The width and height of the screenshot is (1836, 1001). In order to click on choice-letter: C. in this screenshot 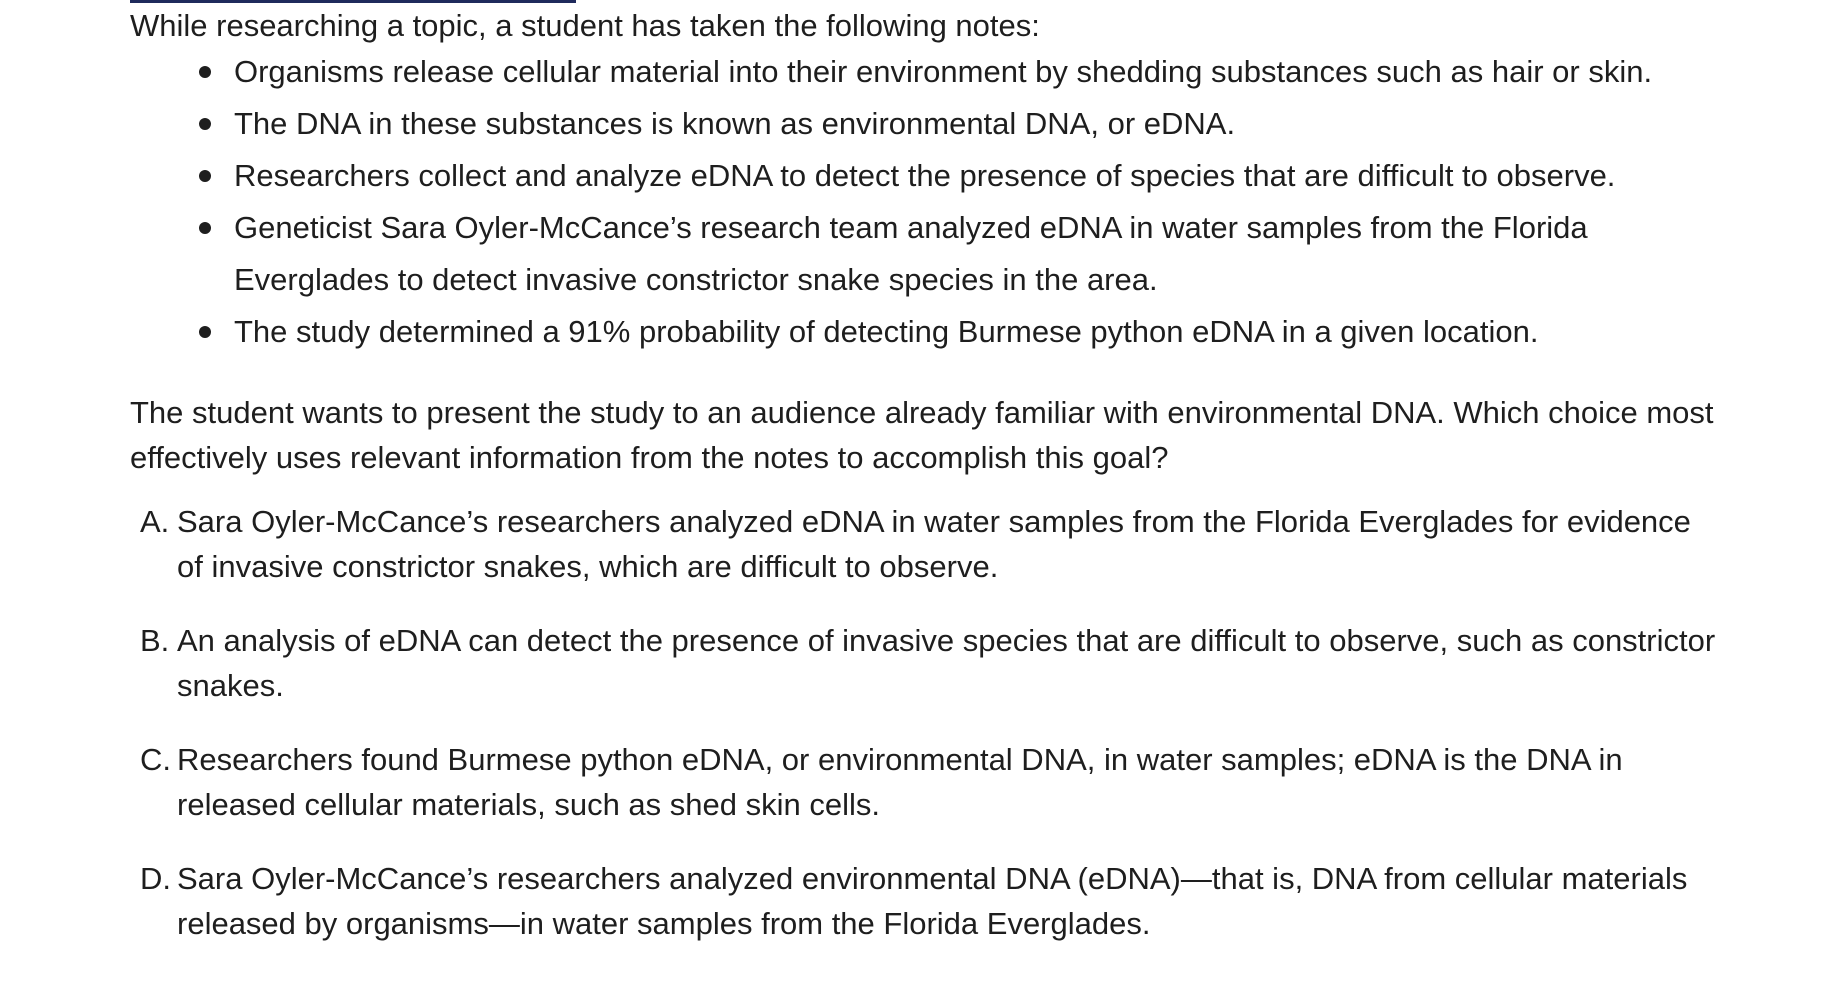, I will do `click(155, 759)`.